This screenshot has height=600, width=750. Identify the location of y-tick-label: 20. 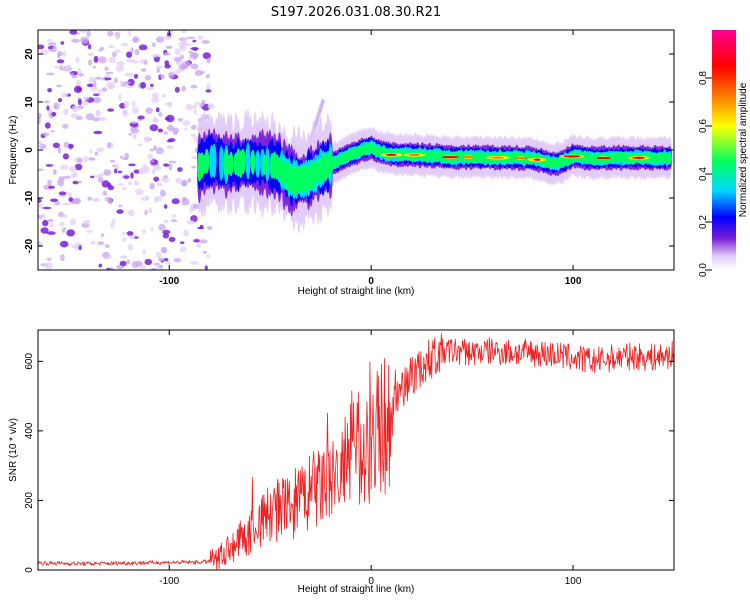
(29, 54).